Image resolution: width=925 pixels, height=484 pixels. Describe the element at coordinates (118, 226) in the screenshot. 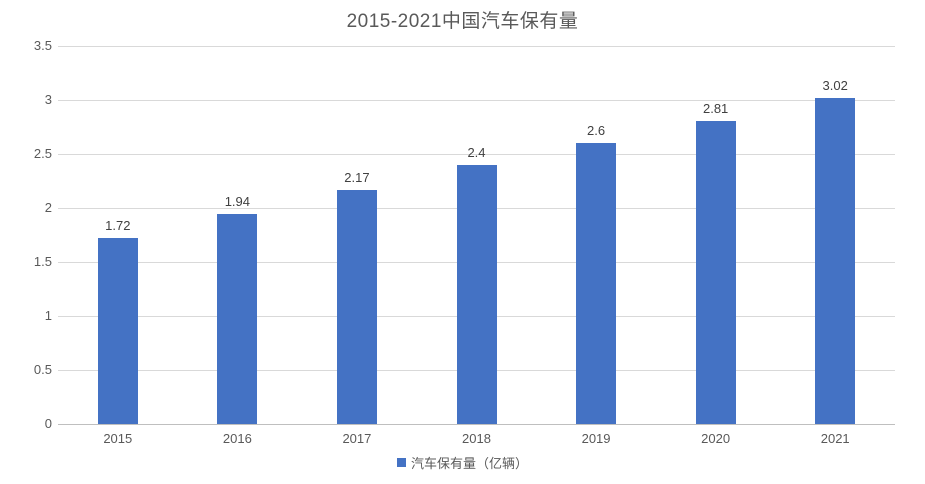

I see `bar-value-label: 1.72` at that location.